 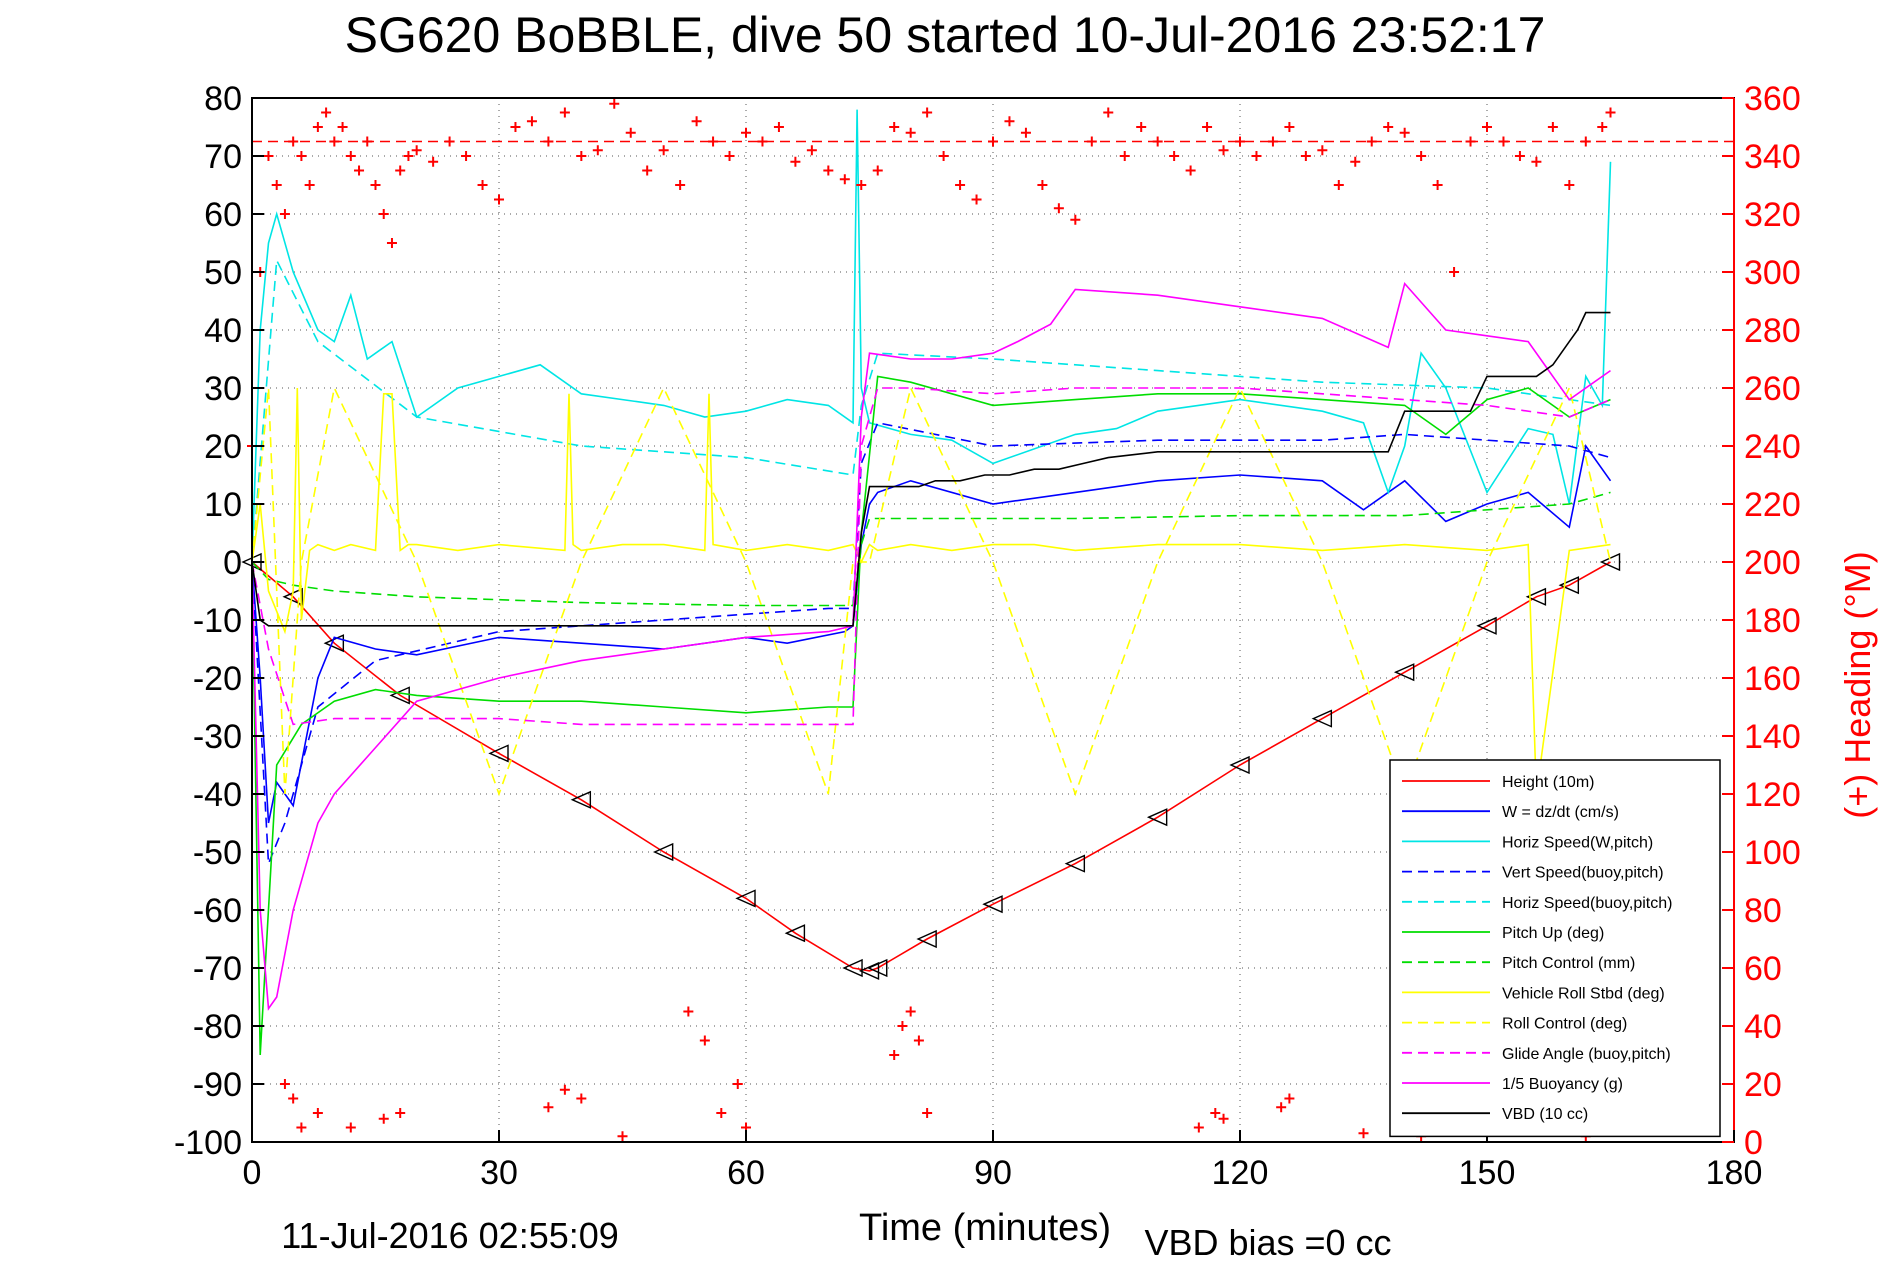 I want to click on y-right-tick-label: 20, so click(x=1763, y=1085).